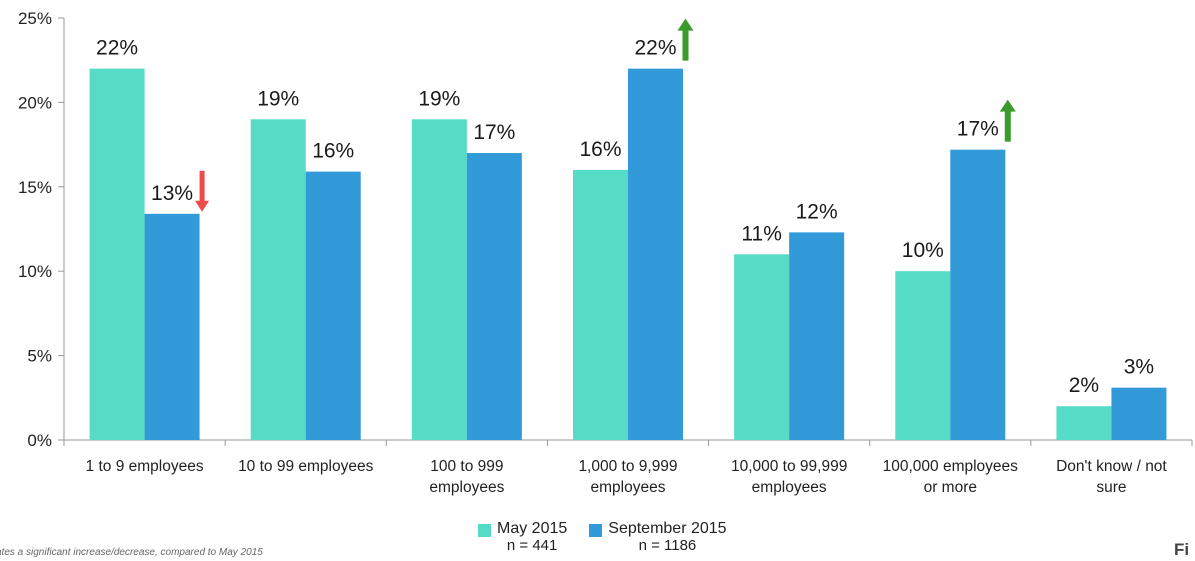 The height and width of the screenshot is (561, 1195). I want to click on x-tick-label: 1,000 to 9,999 employees, so click(627, 477).